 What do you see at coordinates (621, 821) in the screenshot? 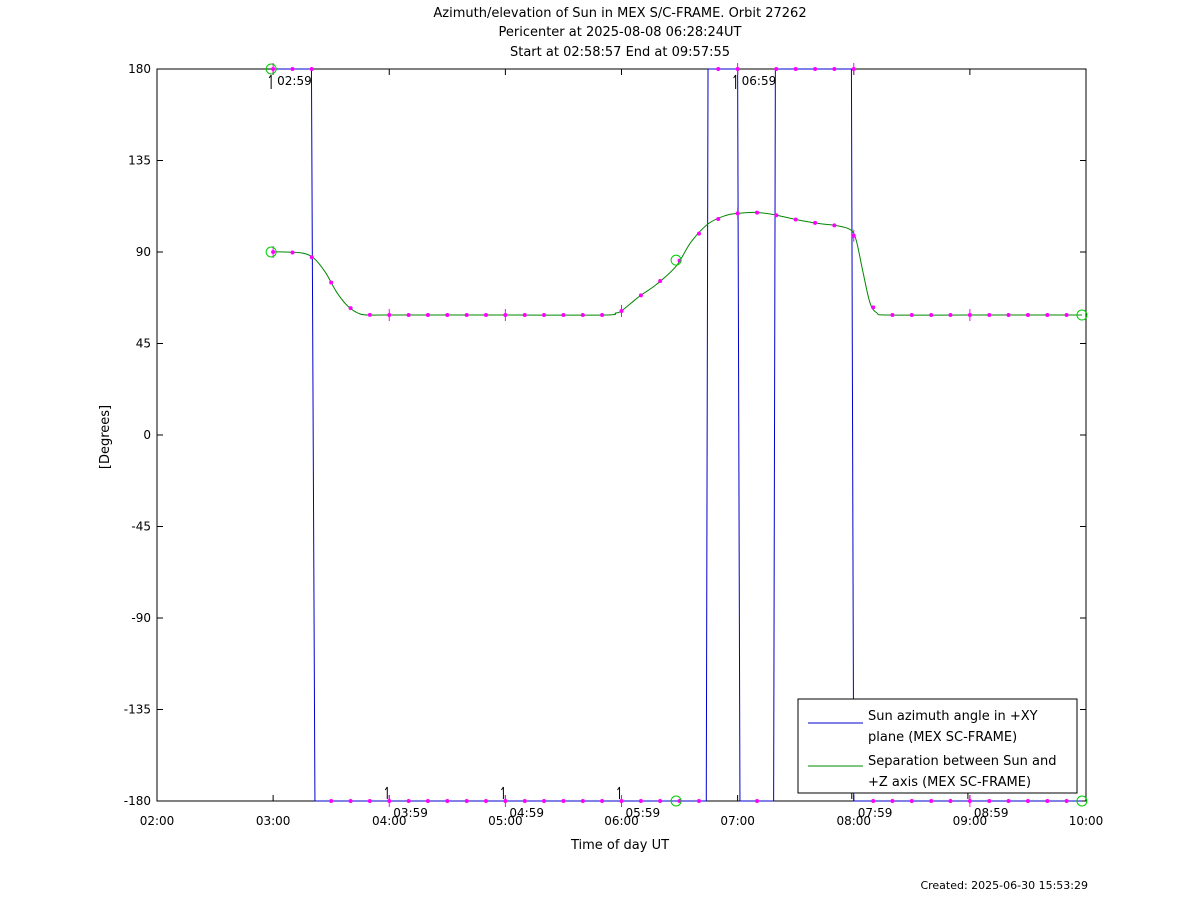
I see `x-tick-label: 06:00` at bounding box center [621, 821].